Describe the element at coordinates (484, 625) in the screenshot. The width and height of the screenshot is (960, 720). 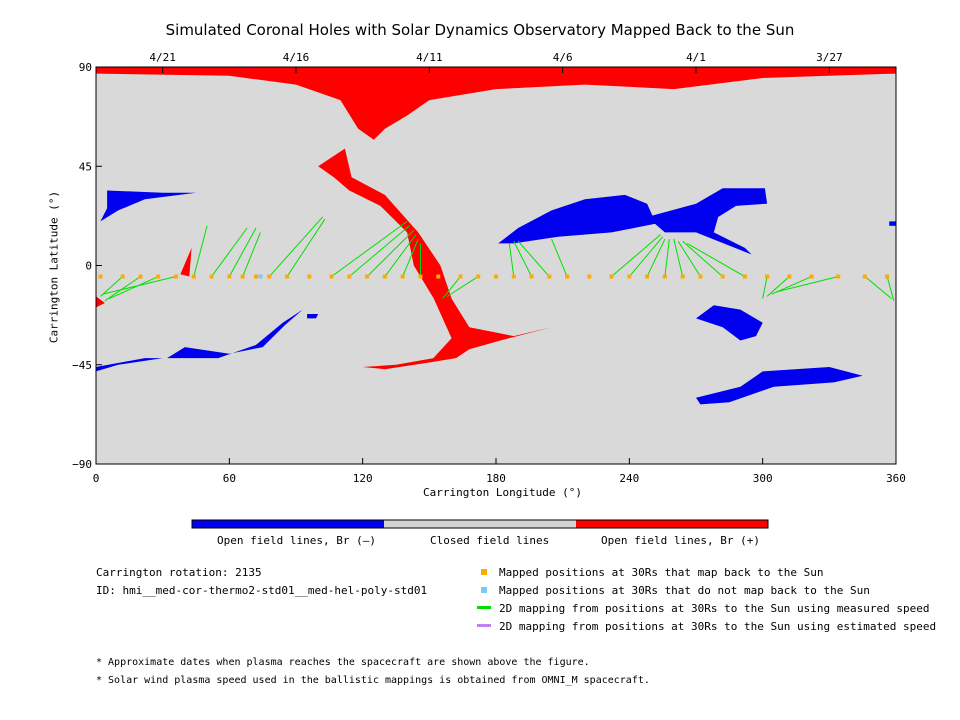
I see `legend-swatch-estimated` at that location.